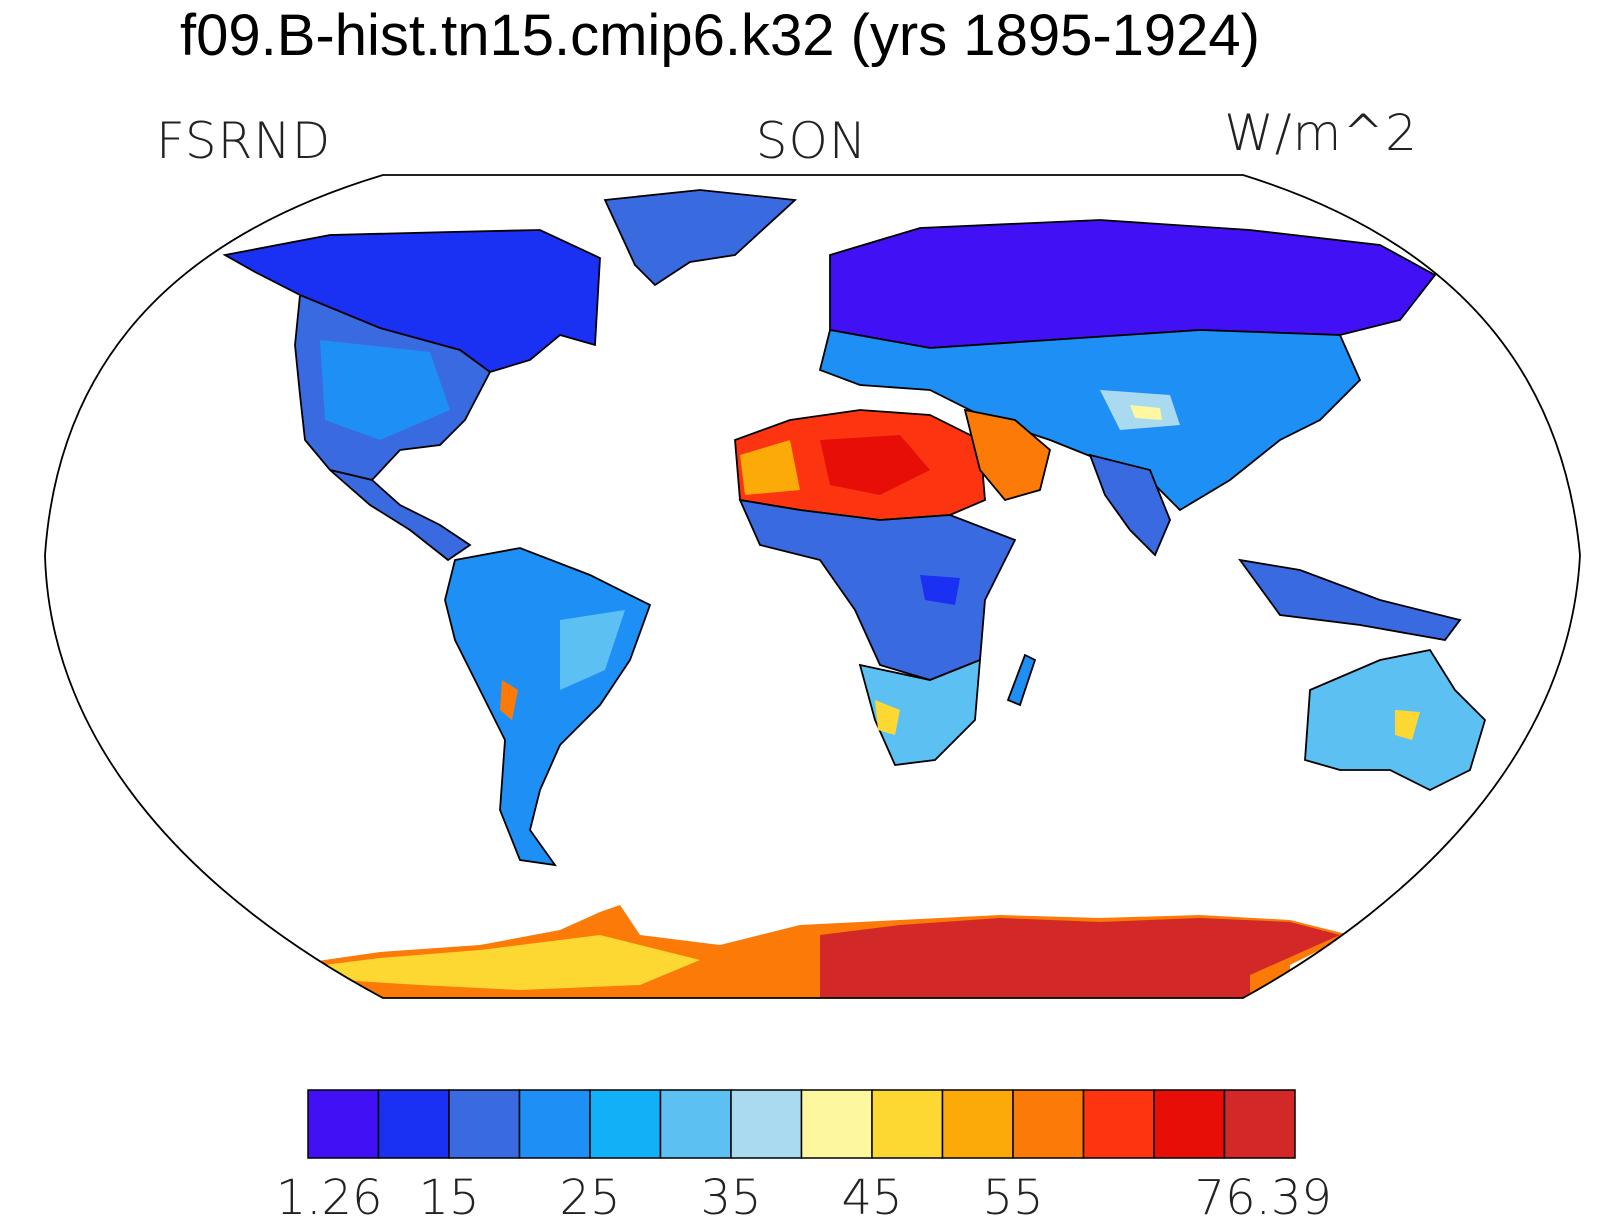  What do you see at coordinates (1021, 680) in the screenshot?
I see `madagascar-region` at bounding box center [1021, 680].